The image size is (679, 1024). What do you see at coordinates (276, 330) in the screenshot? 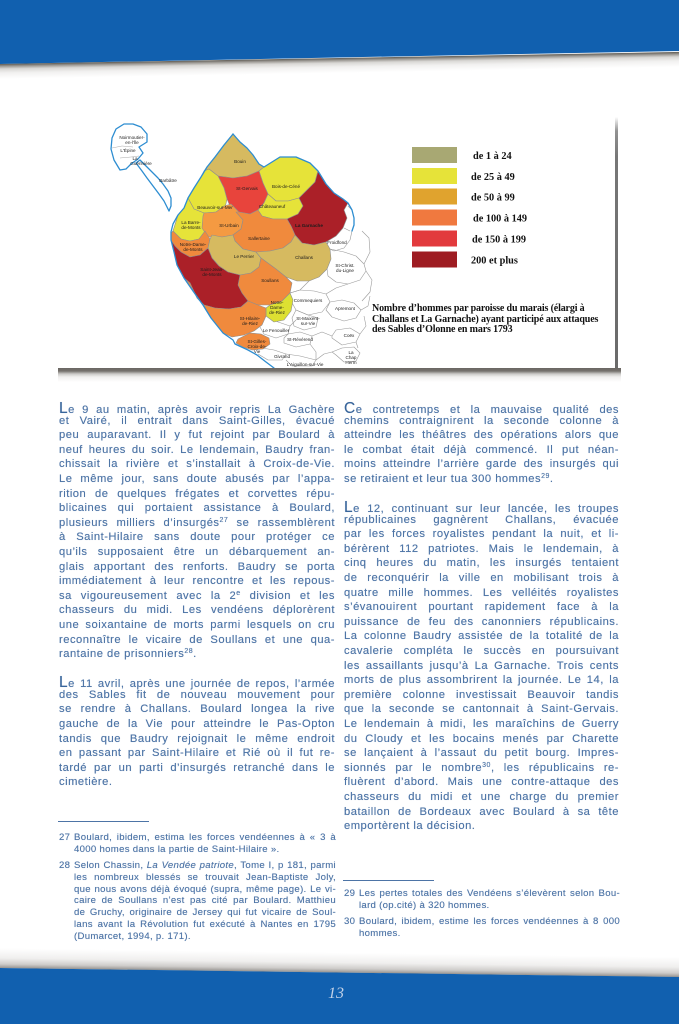
I see `svg-text: Le Fenouiller` at bounding box center [276, 330].